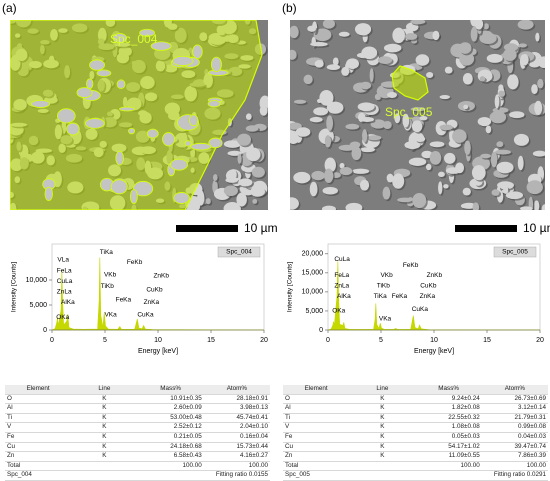 The height and width of the screenshot is (481, 550). What do you see at coordinates (137, 390) in the screenshot?
I see `header-row: Element Line Mass% Atom%` at bounding box center [137, 390].